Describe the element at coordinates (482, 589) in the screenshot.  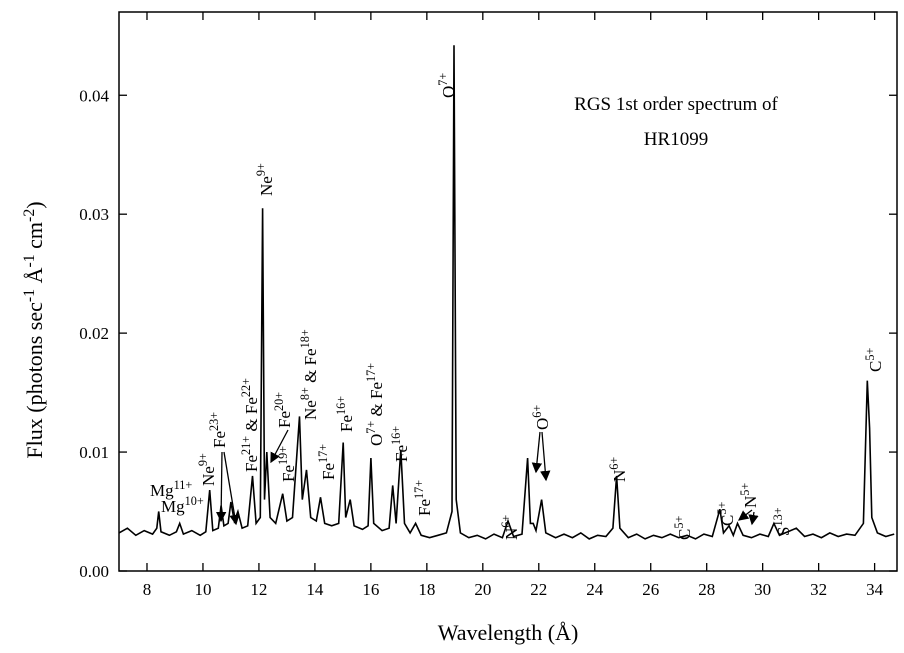
I see `x-tick-label: 20` at that location.